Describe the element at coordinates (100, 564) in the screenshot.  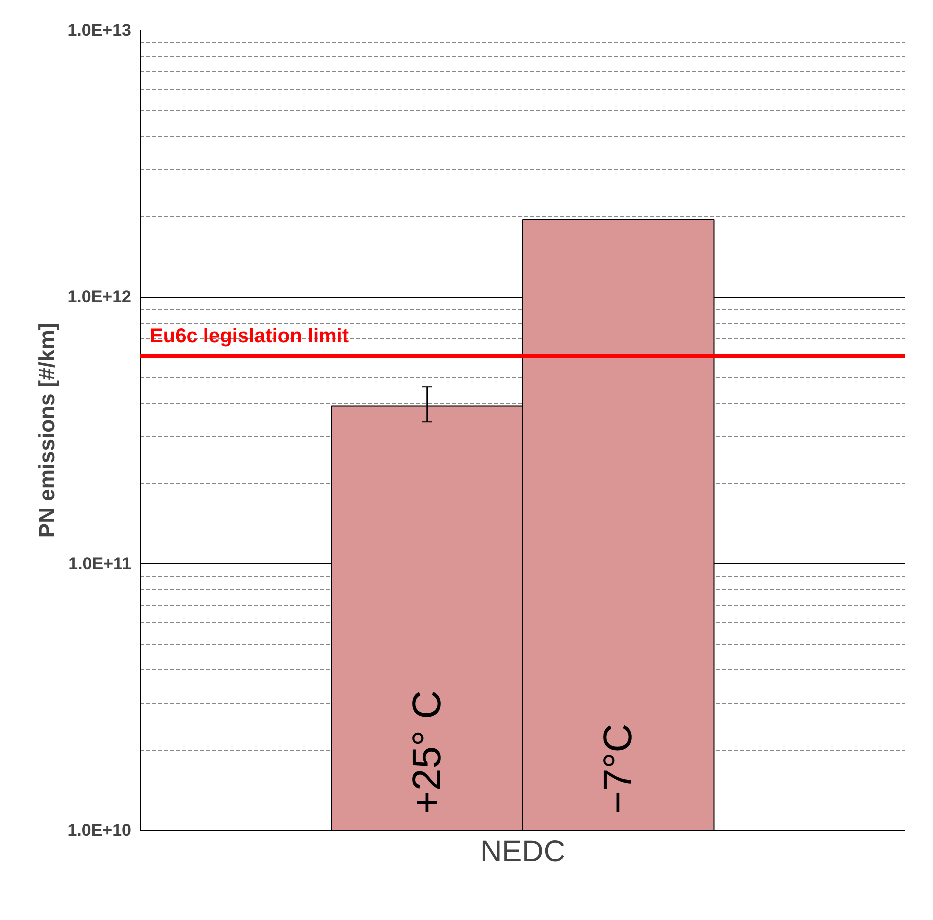
I see `y-tick-label: 1.0E+11` at that location.